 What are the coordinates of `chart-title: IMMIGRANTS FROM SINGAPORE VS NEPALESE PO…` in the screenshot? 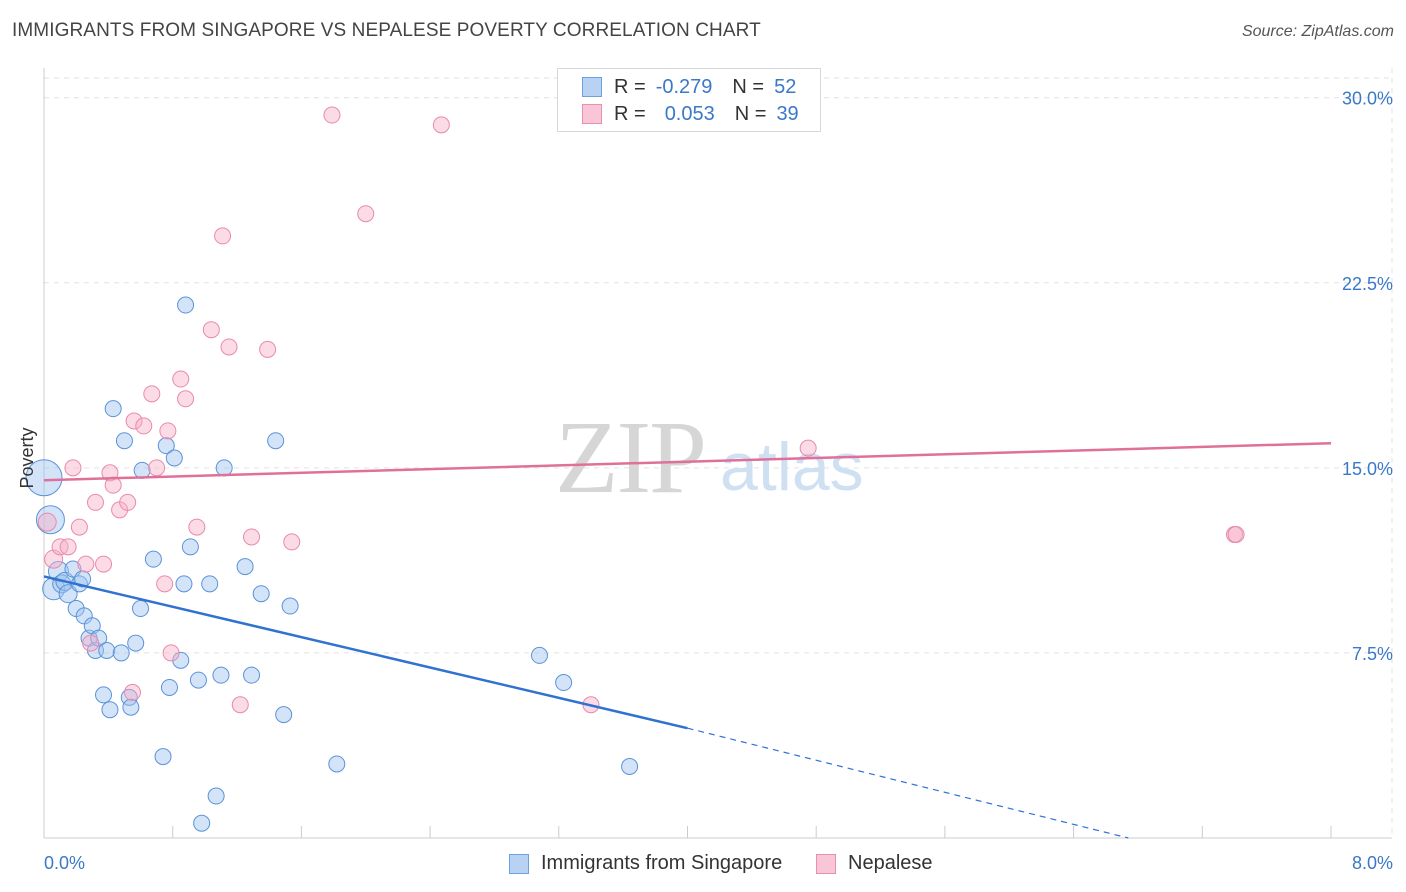 It's located at (386, 30).